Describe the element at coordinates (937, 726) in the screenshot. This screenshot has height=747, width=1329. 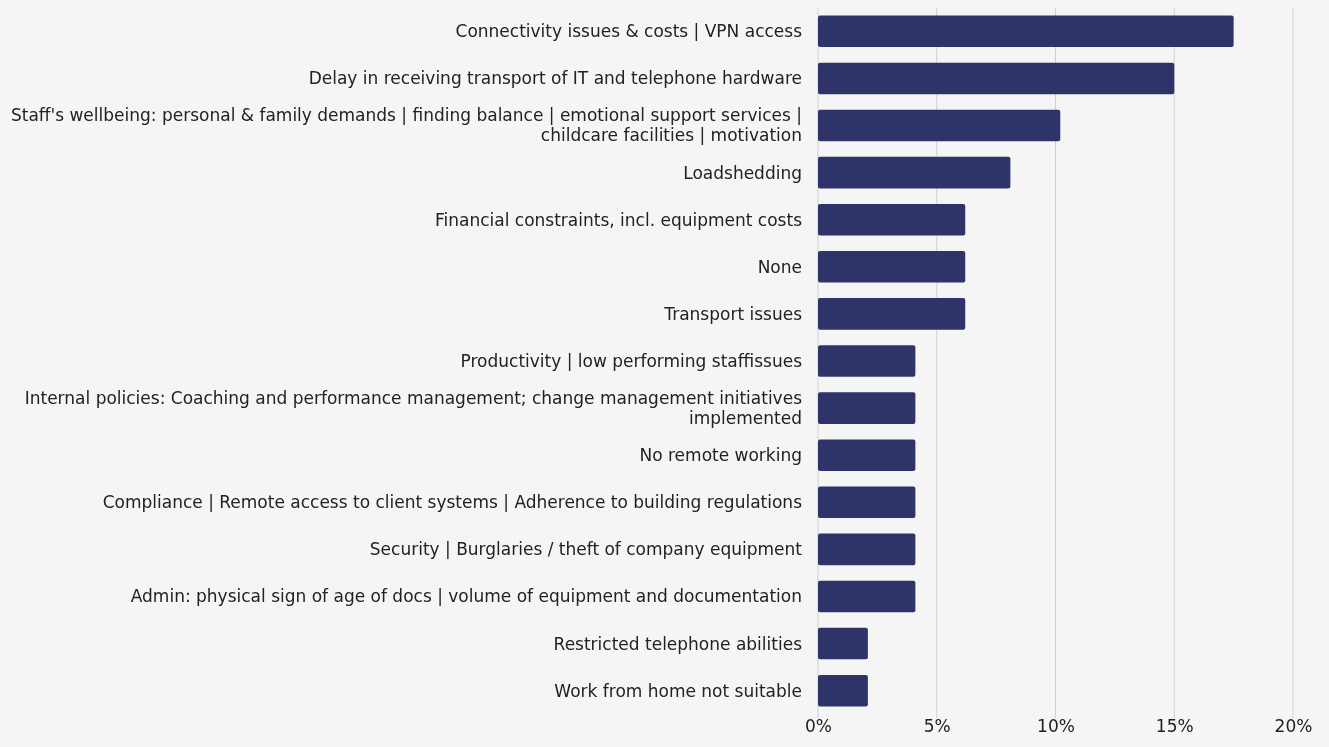
I see `x-tick-label: 5%` at that location.